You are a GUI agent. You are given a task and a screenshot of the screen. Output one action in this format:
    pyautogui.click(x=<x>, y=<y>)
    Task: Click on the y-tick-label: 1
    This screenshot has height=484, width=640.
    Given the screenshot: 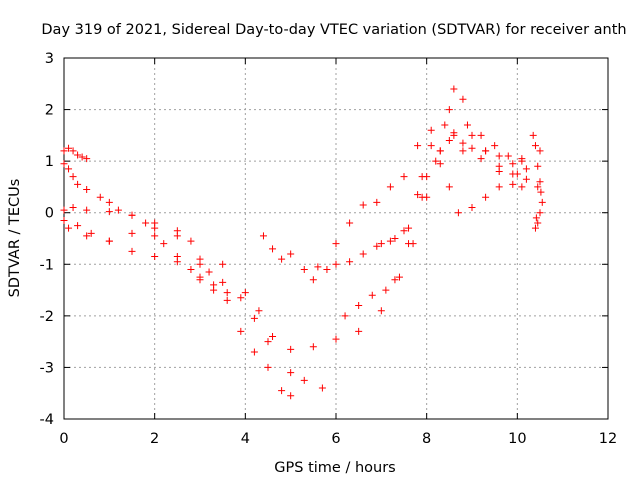 What is the action you would take?
    pyautogui.click(x=49, y=162)
    